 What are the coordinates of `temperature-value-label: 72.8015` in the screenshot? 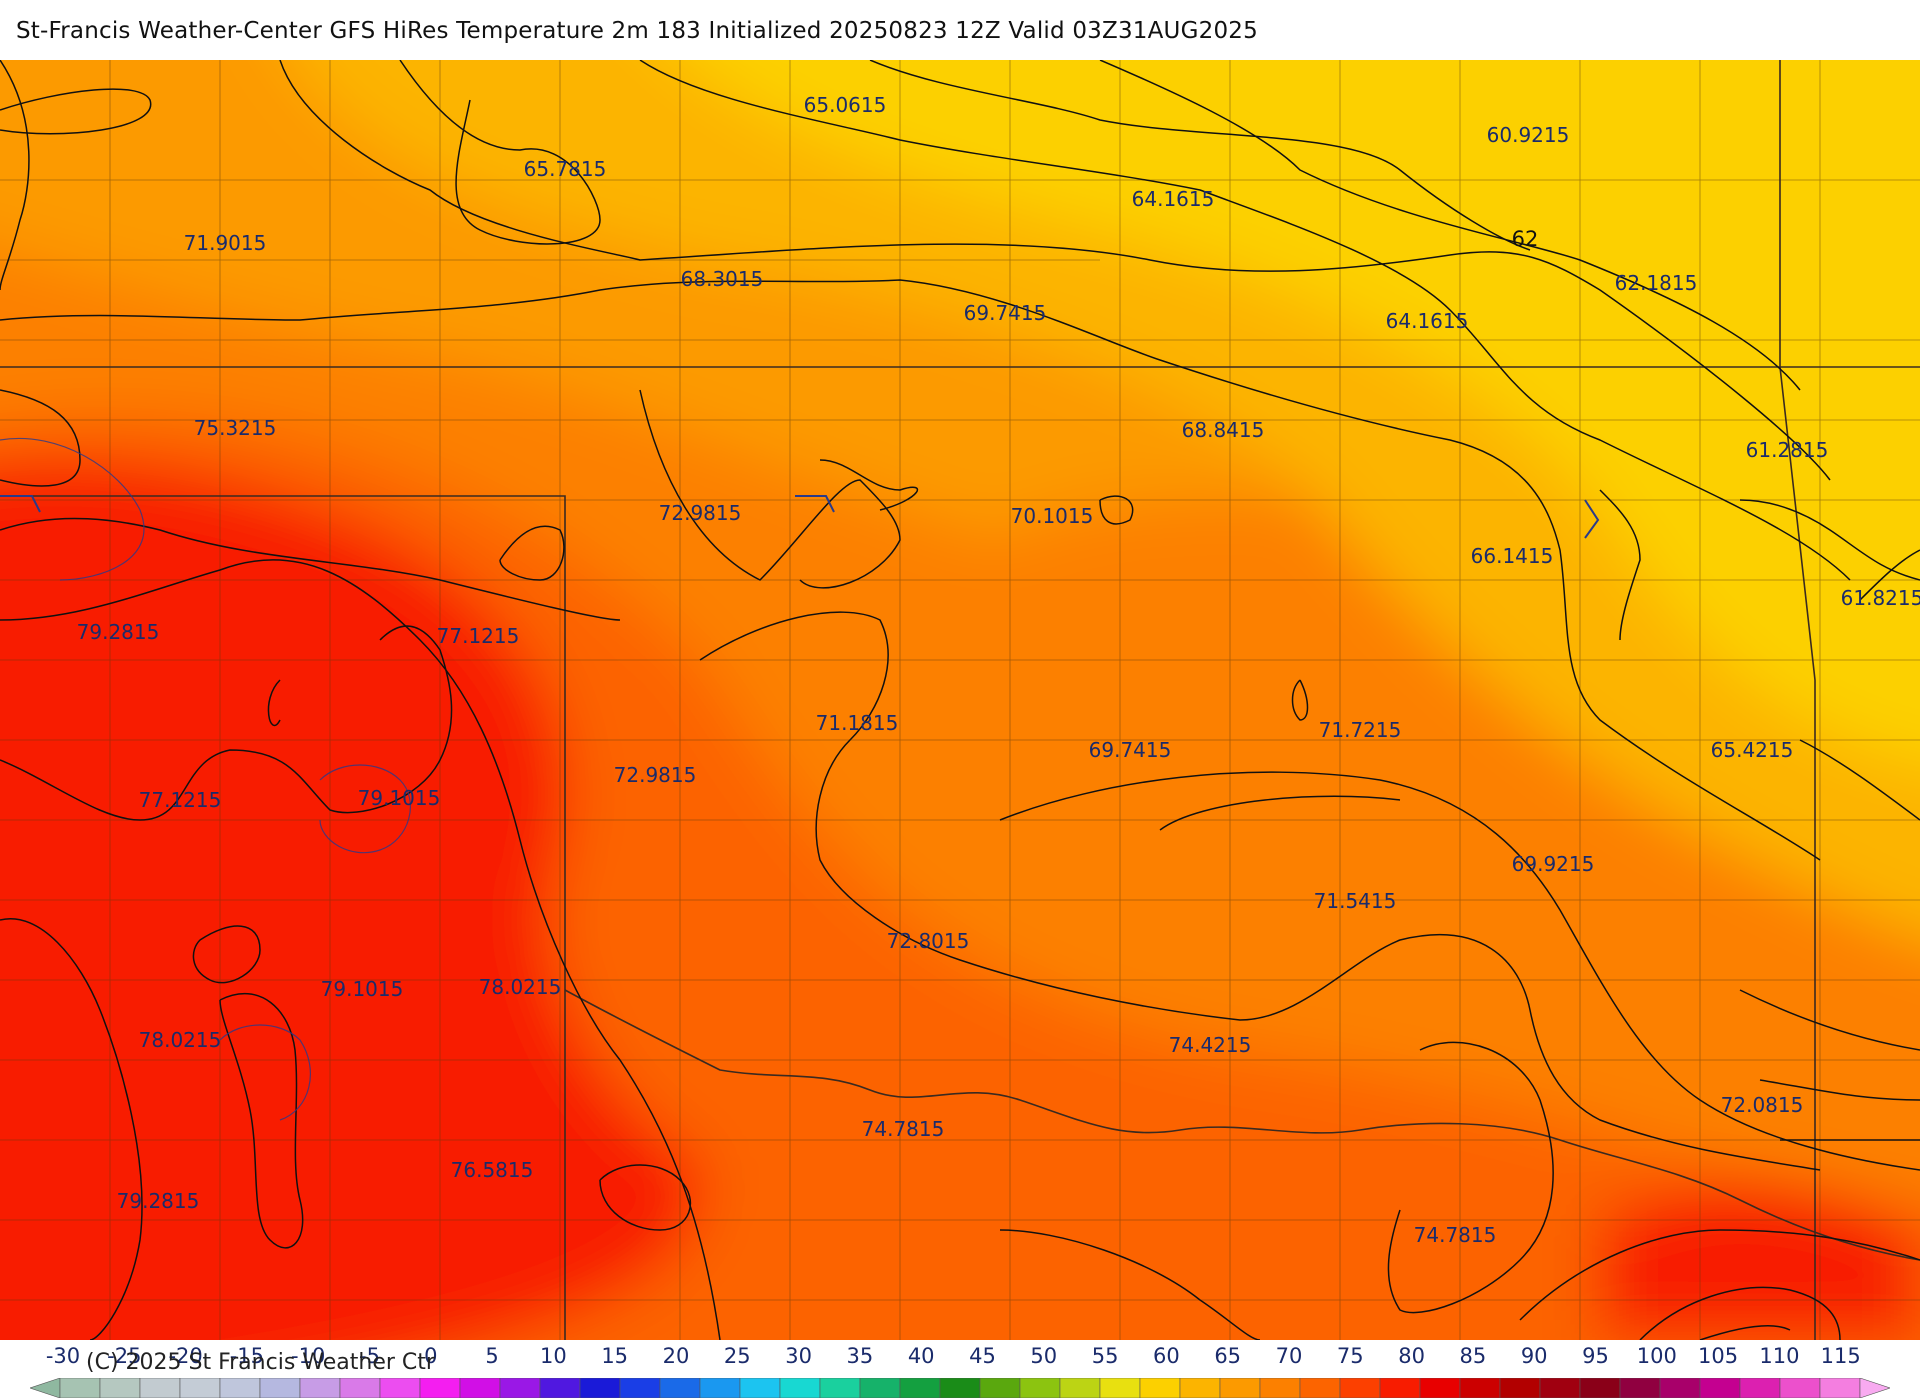 It's located at (928, 941).